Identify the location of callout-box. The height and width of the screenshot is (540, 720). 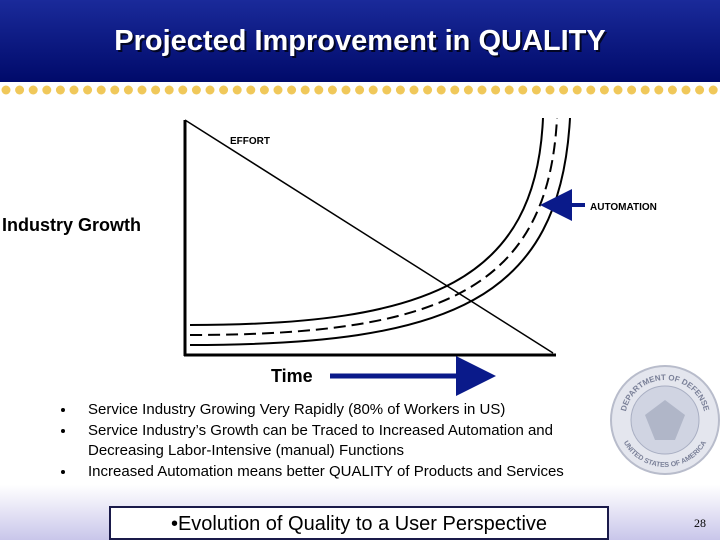
(359, 523).